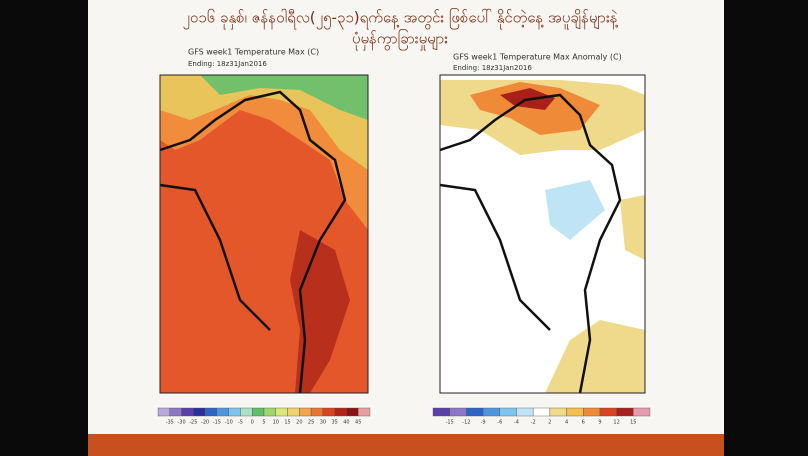 This screenshot has height=456, width=808. I want to click on colorbar-label: 0, so click(252, 423).